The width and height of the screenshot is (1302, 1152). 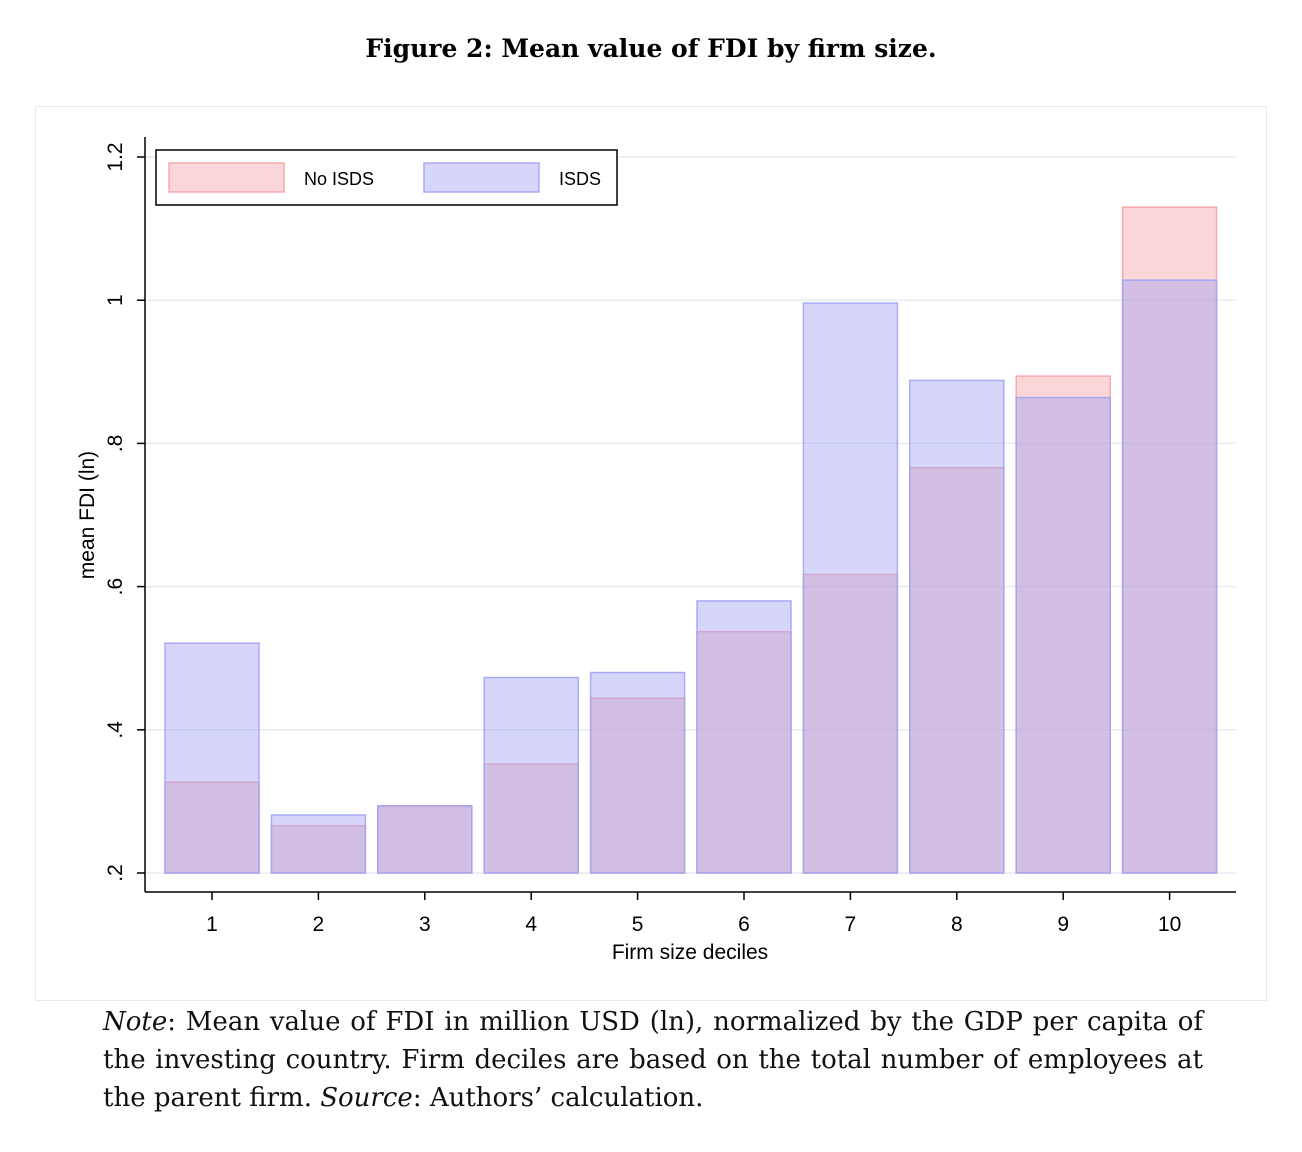 What do you see at coordinates (957, 924) in the screenshot?
I see `x-tick-label: 8` at bounding box center [957, 924].